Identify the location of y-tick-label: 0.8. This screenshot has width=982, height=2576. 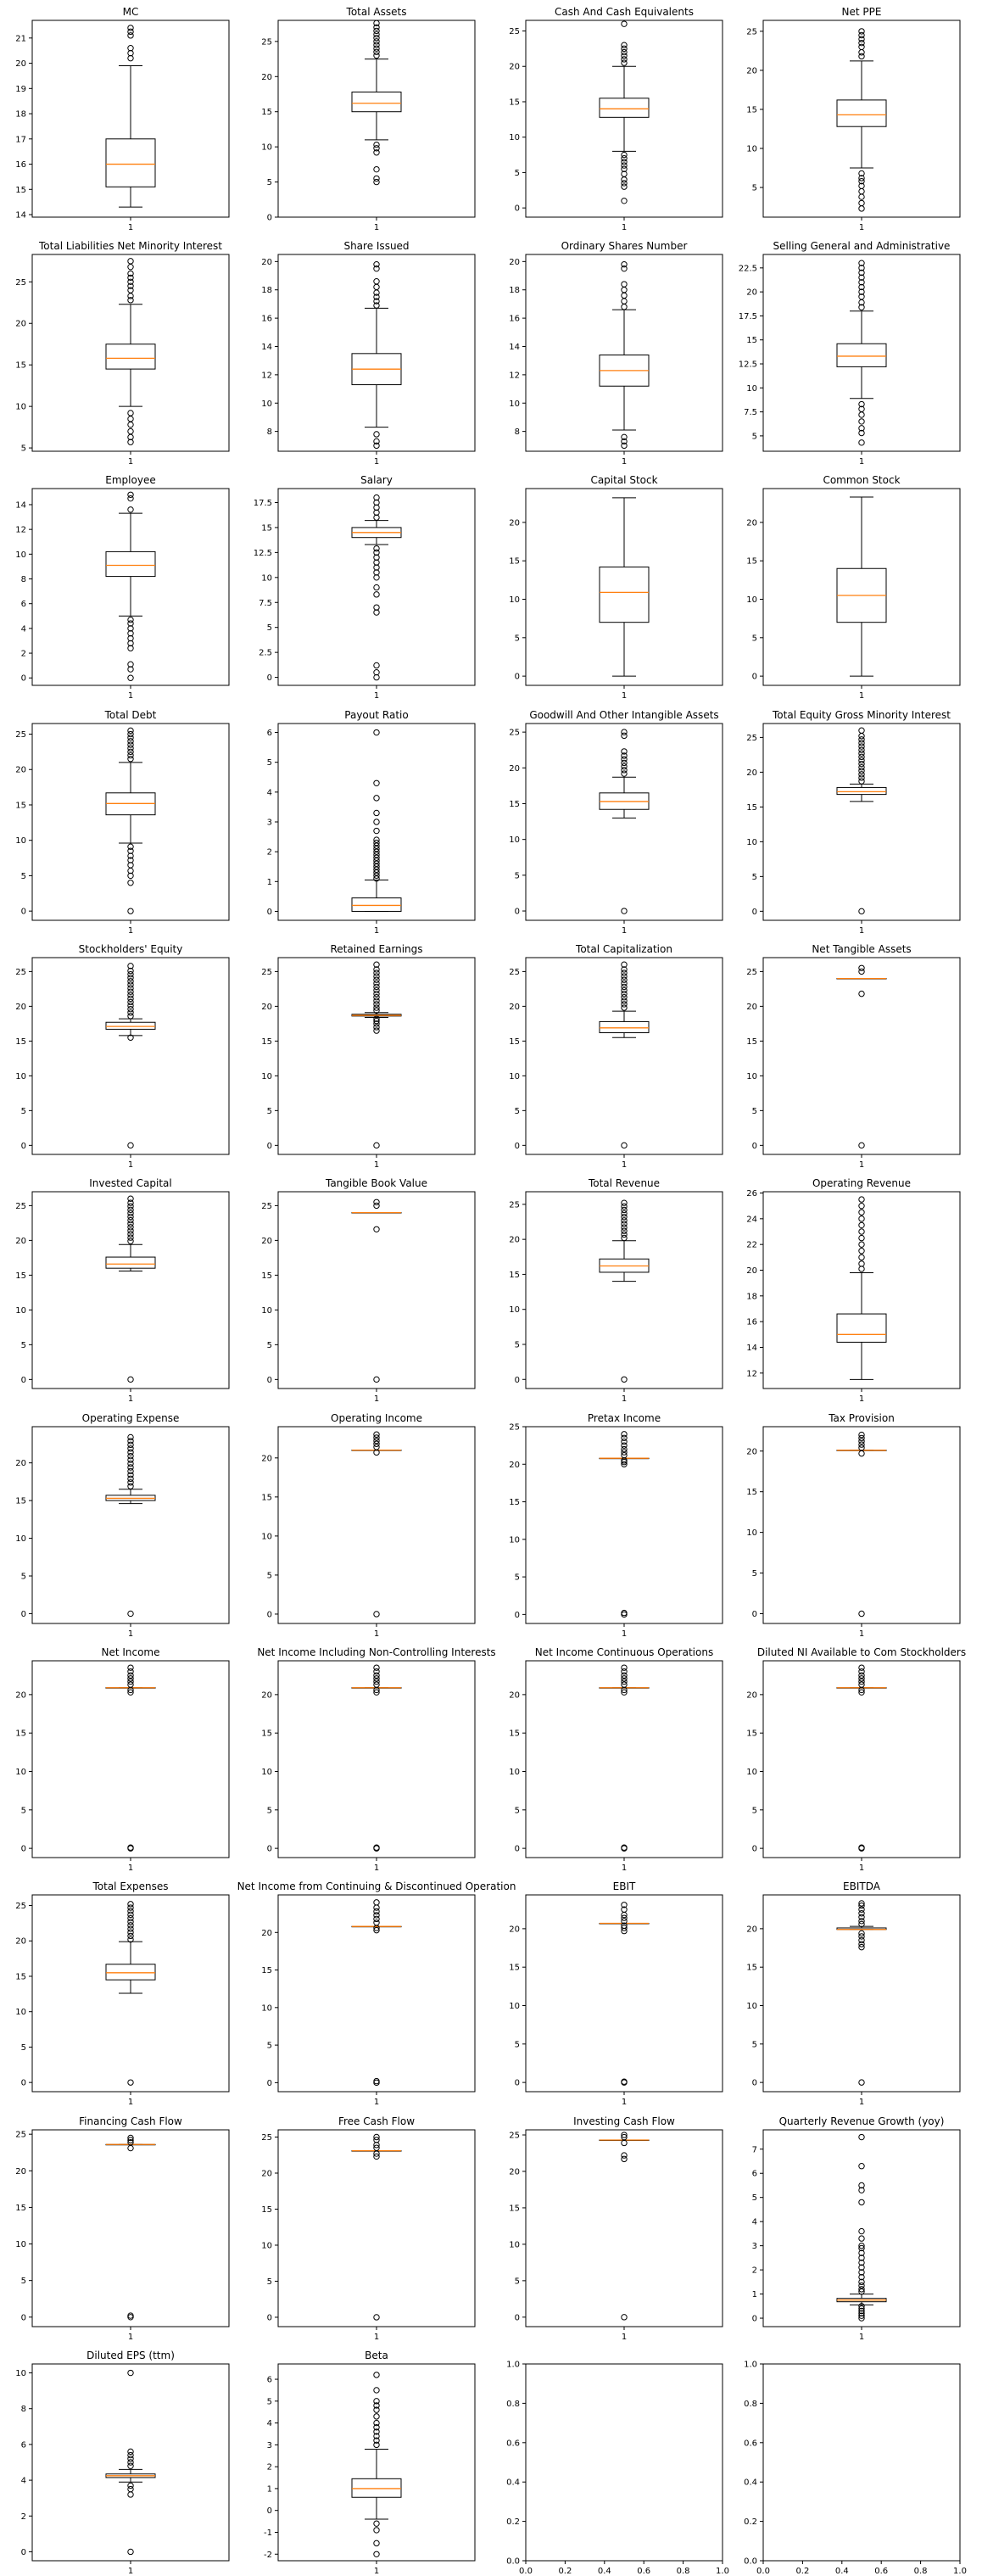
(751, 2404).